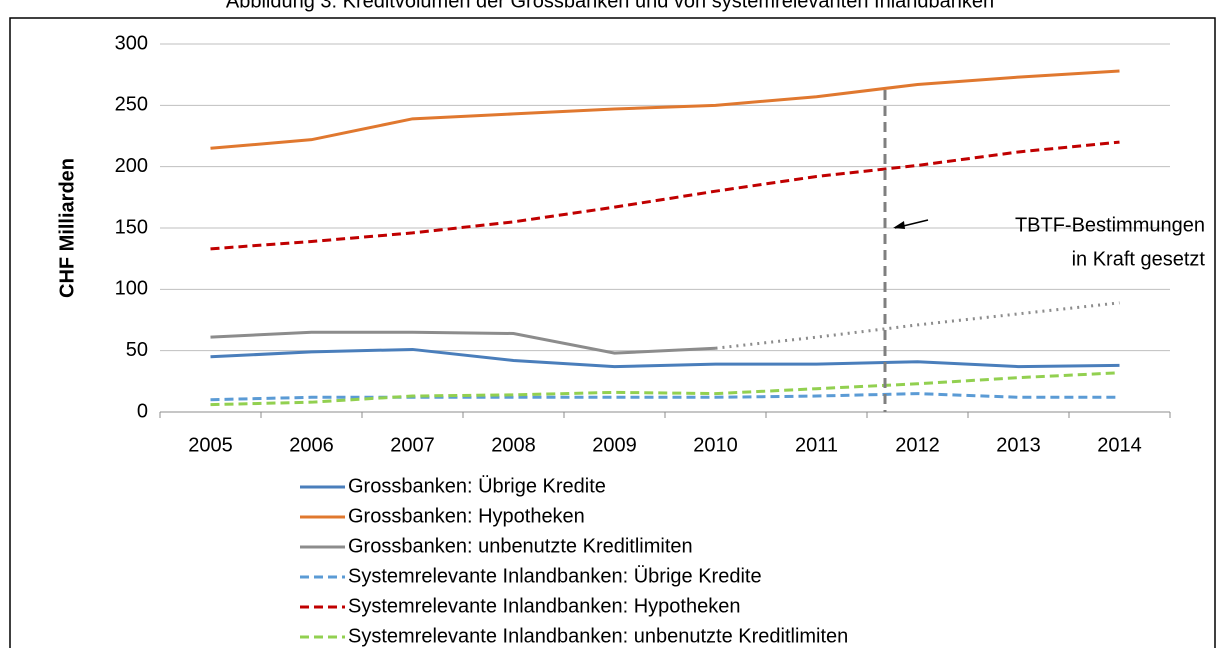 The height and width of the screenshot is (648, 1219). I want to click on y-tick-label: 250, so click(131, 105).